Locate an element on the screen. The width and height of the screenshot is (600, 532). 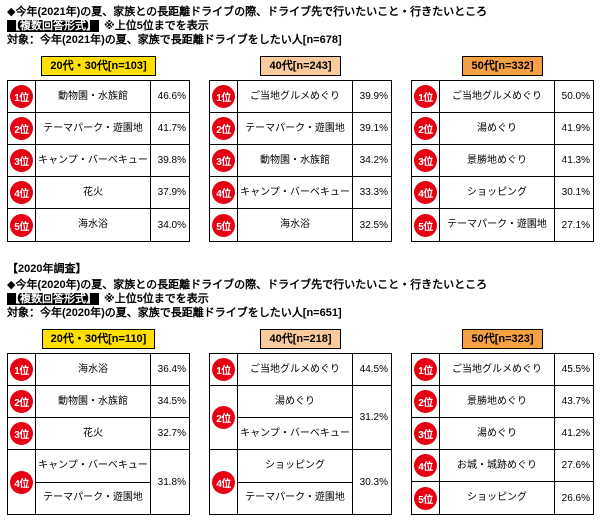
activity-name-group: 花火 is located at coordinates (93, 192).